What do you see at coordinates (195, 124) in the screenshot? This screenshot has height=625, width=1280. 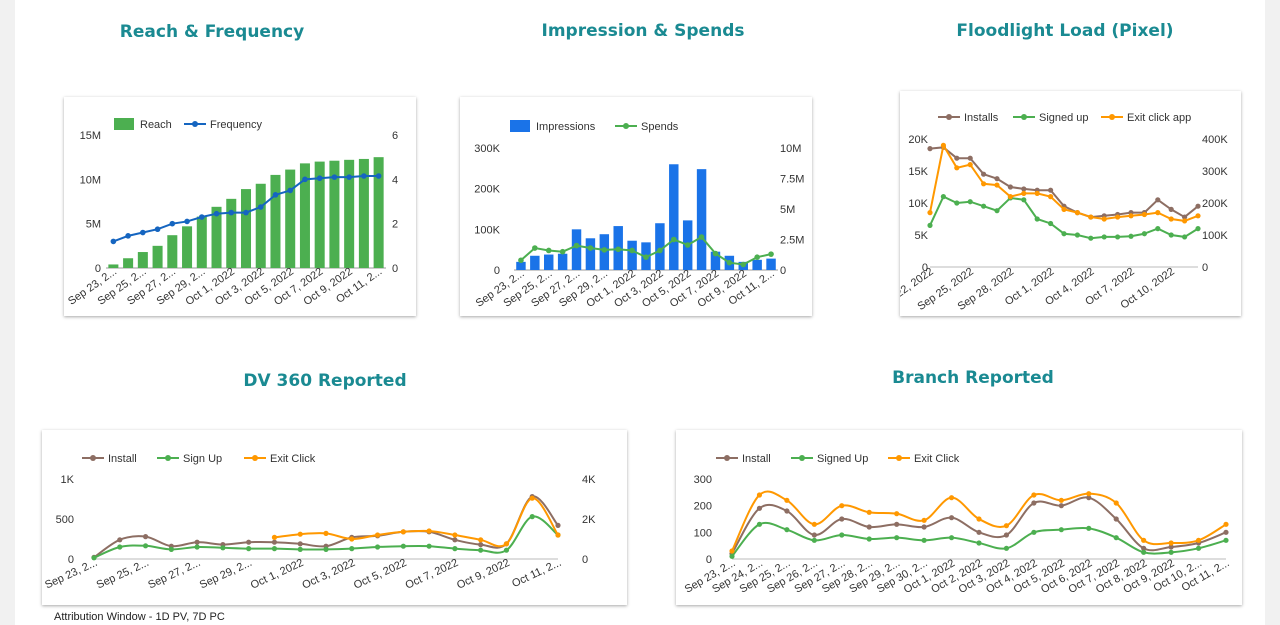 I see `c1-legend-dot` at bounding box center [195, 124].